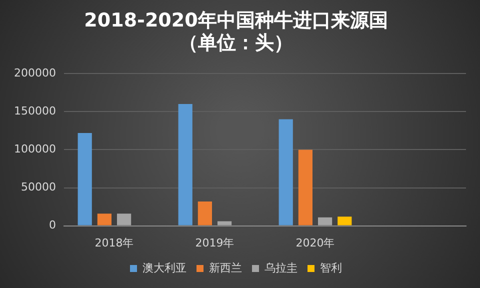 Image resolution: width=480 pixels, height=288 pixels. Describe the element at coordinates (331, 267) in the screenshot. I see `legend-label: 智利` at that location.